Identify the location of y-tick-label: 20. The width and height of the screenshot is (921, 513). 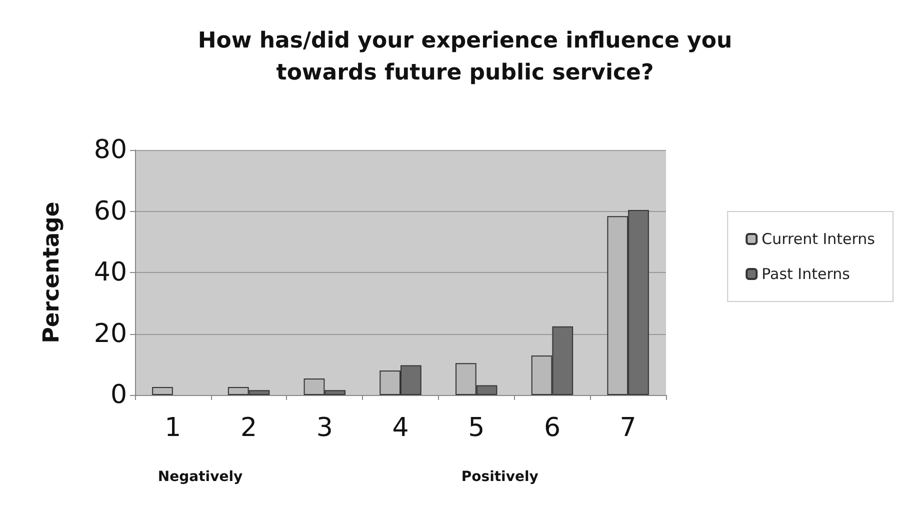
(110, 333).